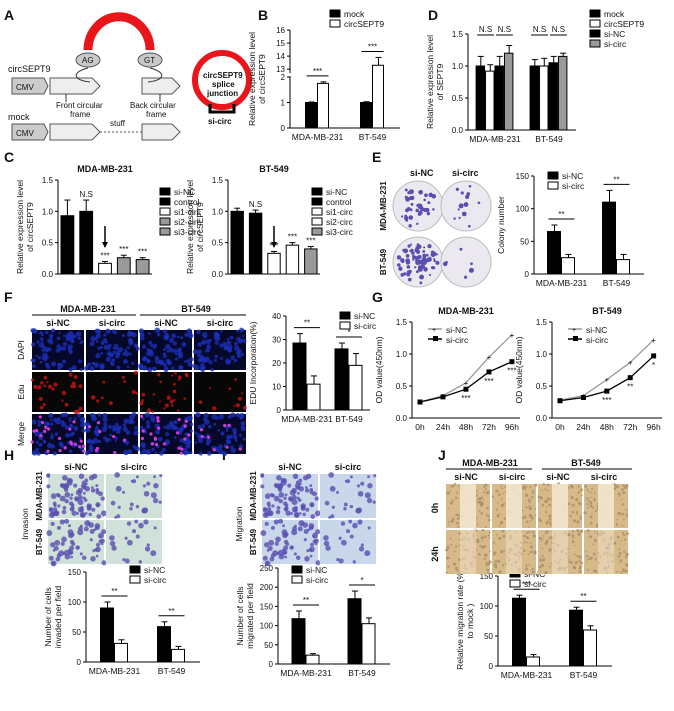  I want to click on bar-E-si-NC, so click(554, 253).